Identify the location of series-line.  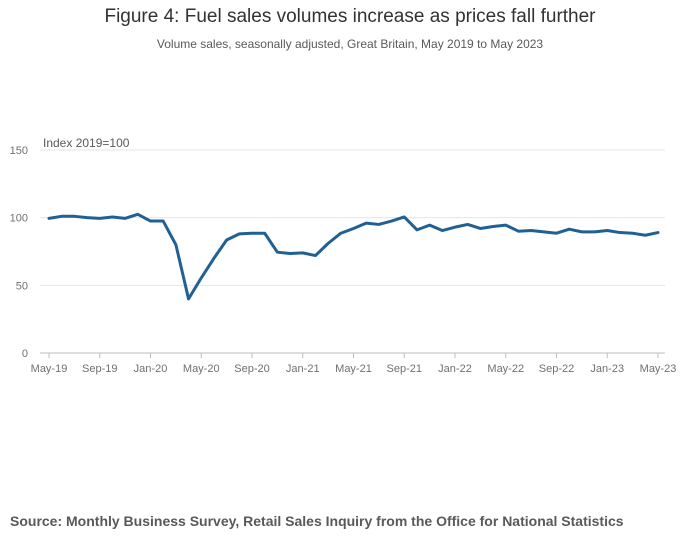
(353, 256).